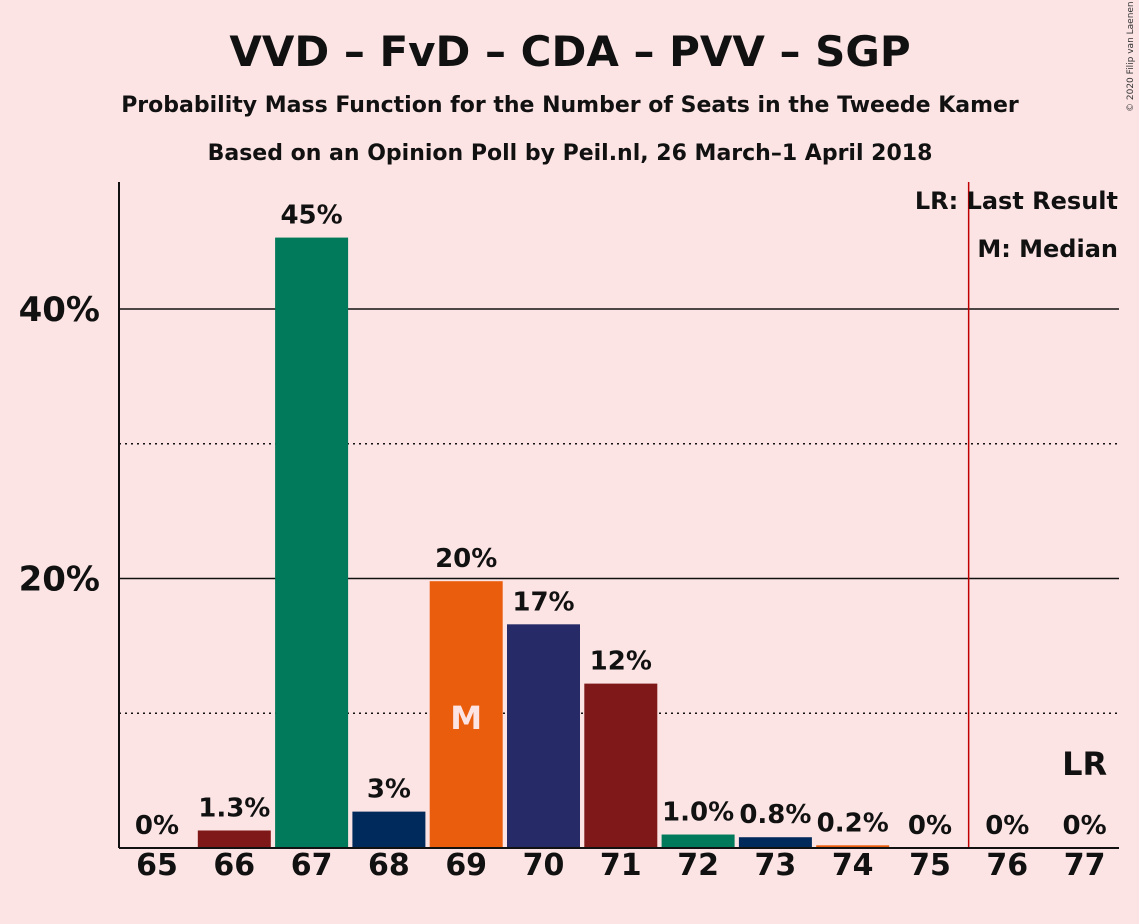 The image size is (1139, 924). Describe the element at coordinates (1084, 764) in the screenshot. I see `last-result-marker: LR` at that location.